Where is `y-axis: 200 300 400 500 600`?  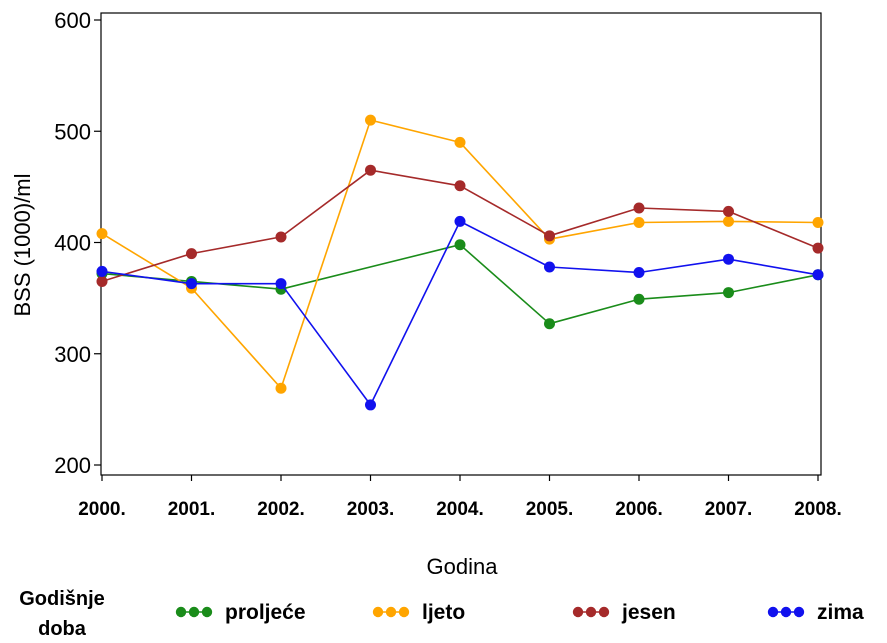
y-axis: 200 300 400 500 600 is located at coordinates (77, 243).